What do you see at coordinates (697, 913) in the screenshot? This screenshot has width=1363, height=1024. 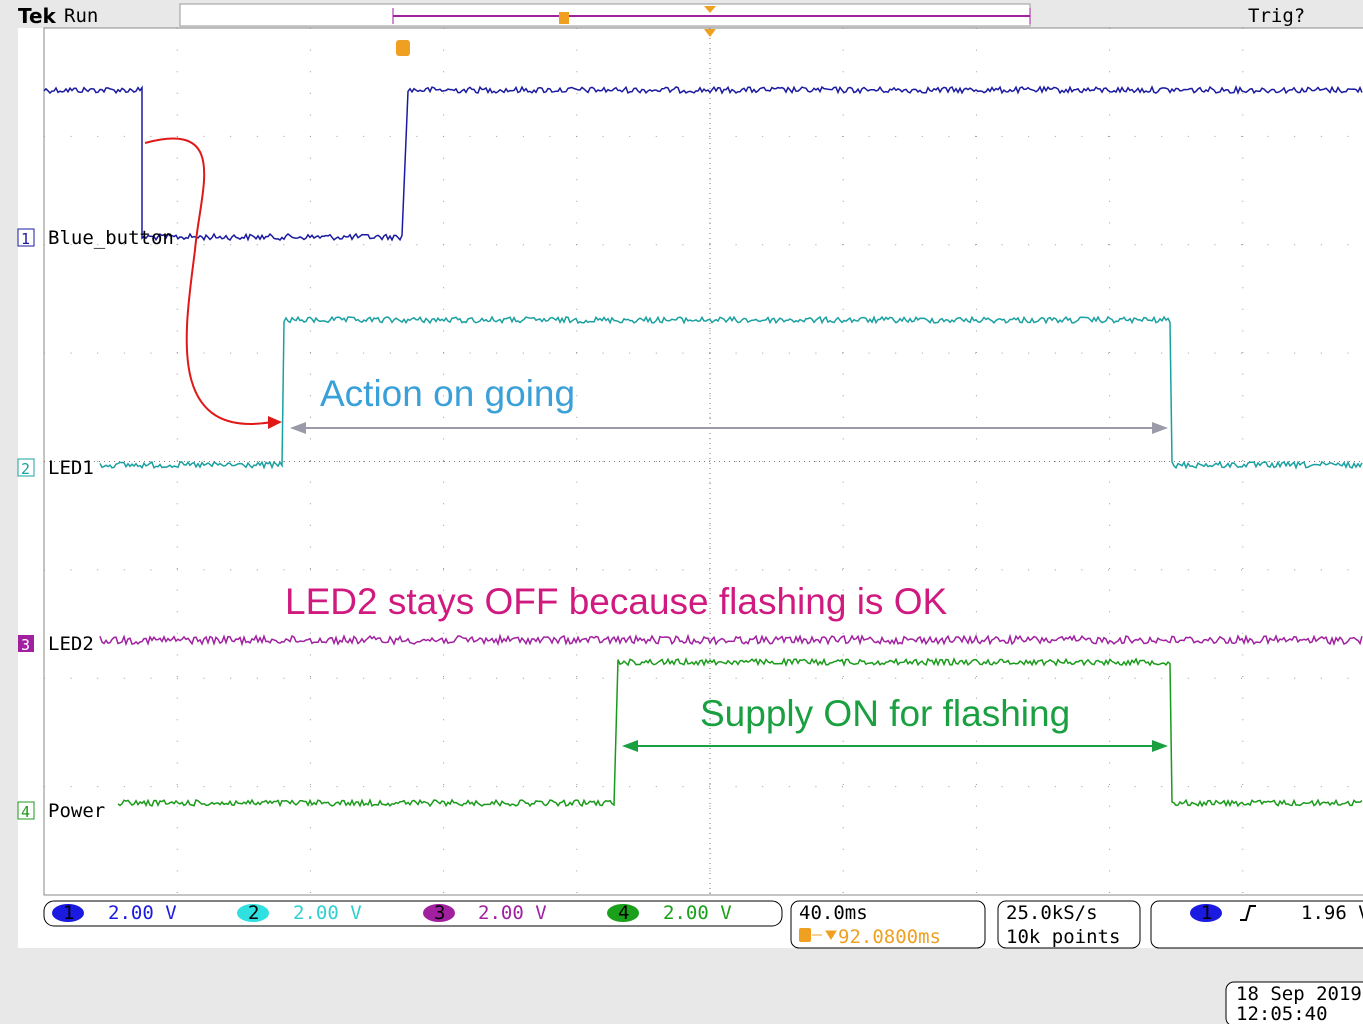 I see `ch4-scale: 2.00 V` at bounding box center [697, 913].